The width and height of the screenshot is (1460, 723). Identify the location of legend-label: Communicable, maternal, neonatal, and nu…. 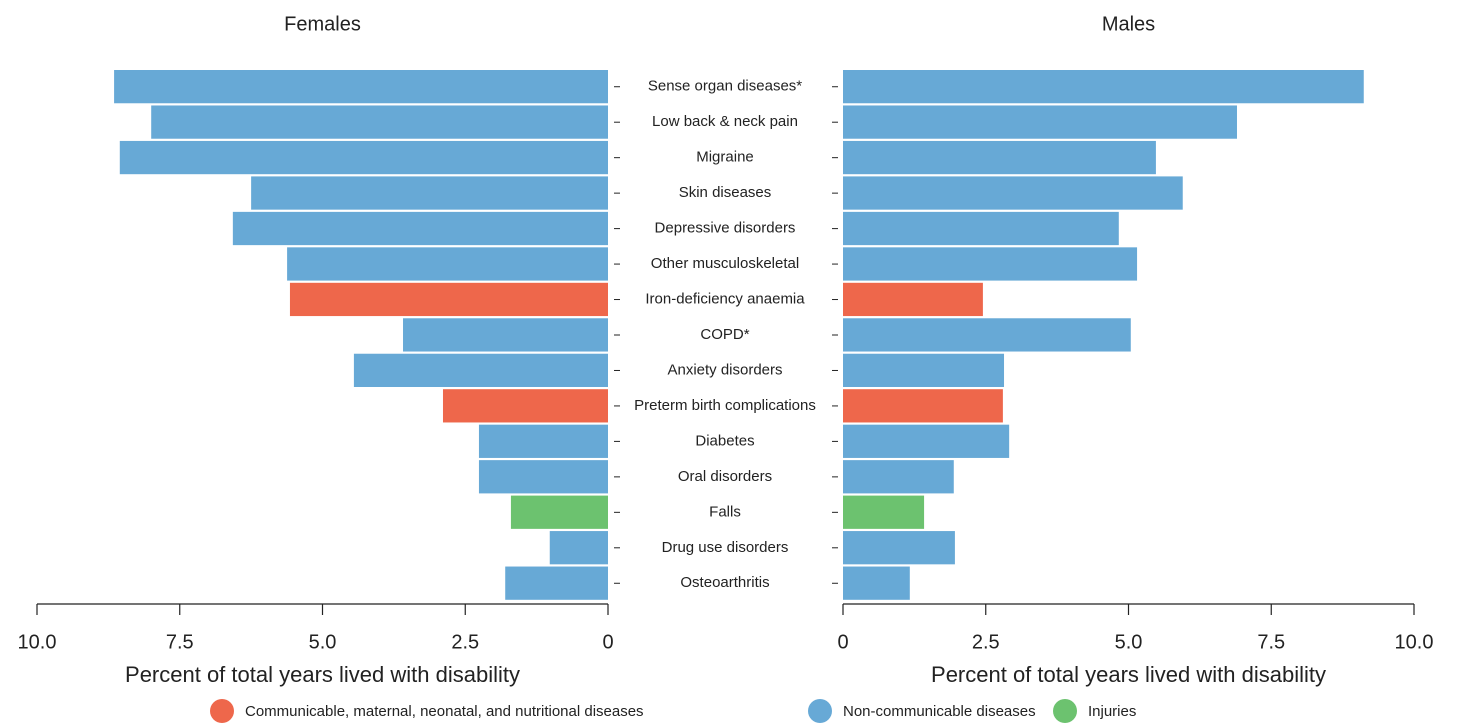
(444, 711).